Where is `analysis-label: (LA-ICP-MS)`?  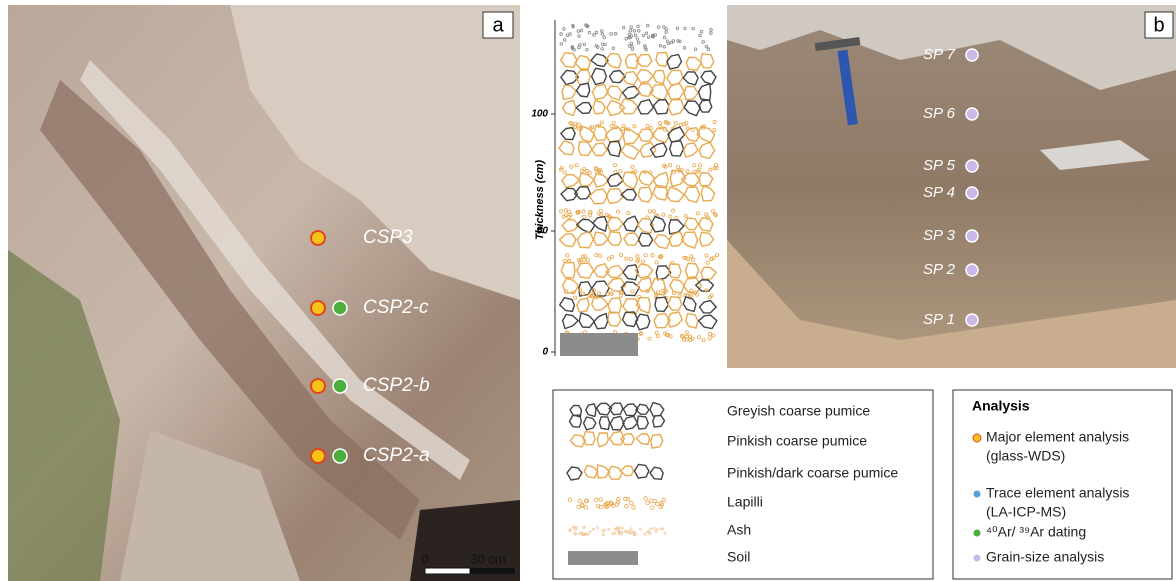
analysis-label: (LA-ICP-MS) is located at coordinates (1026, 512).